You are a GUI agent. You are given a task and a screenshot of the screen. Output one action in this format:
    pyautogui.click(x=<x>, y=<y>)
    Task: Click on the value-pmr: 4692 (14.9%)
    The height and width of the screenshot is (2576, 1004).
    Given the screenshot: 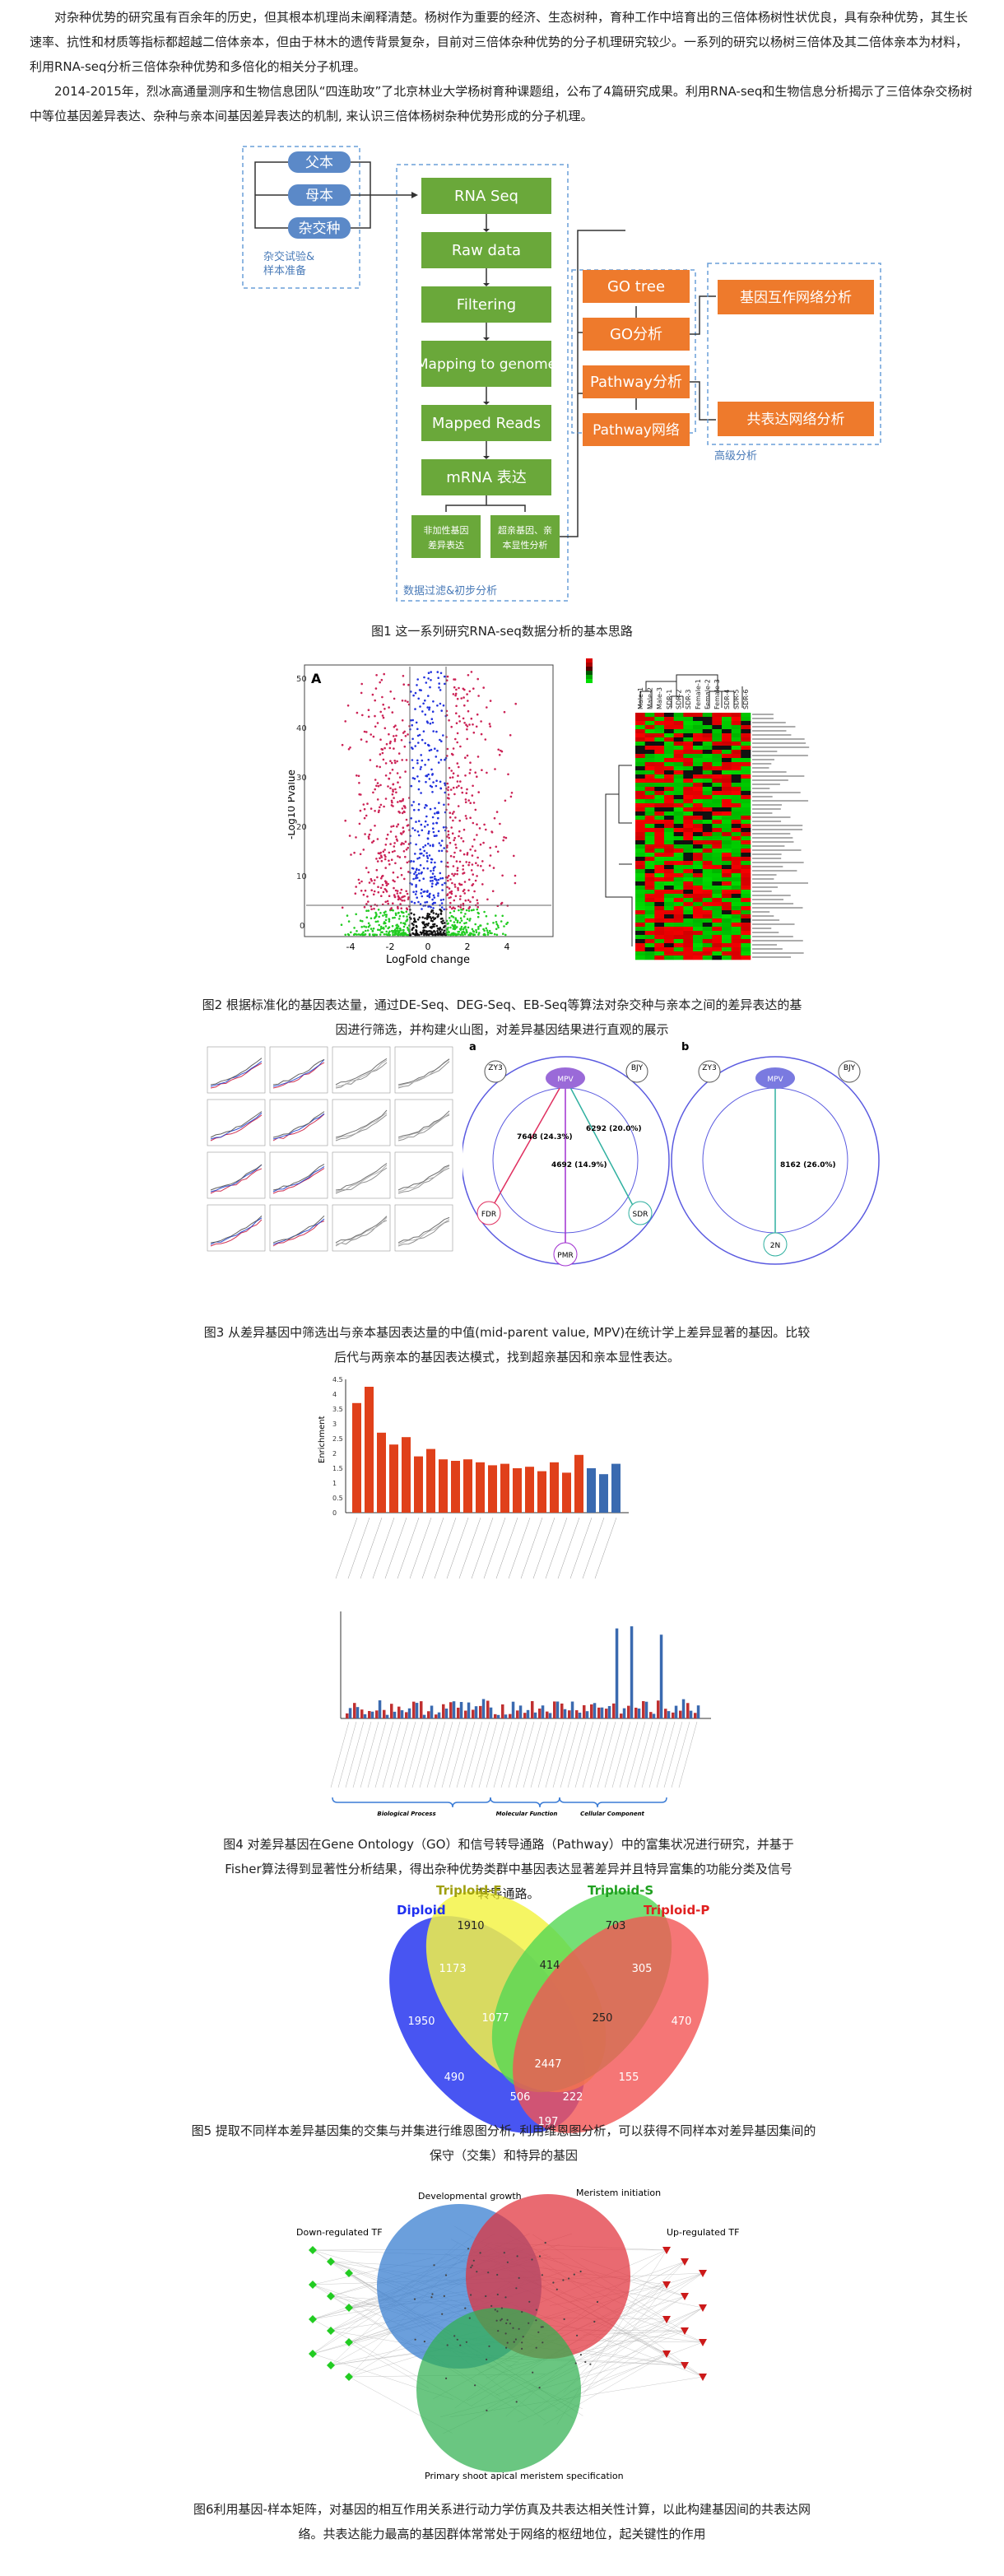 What is the action you would take?
    pyautogui.click(x=579, y=1165)
    